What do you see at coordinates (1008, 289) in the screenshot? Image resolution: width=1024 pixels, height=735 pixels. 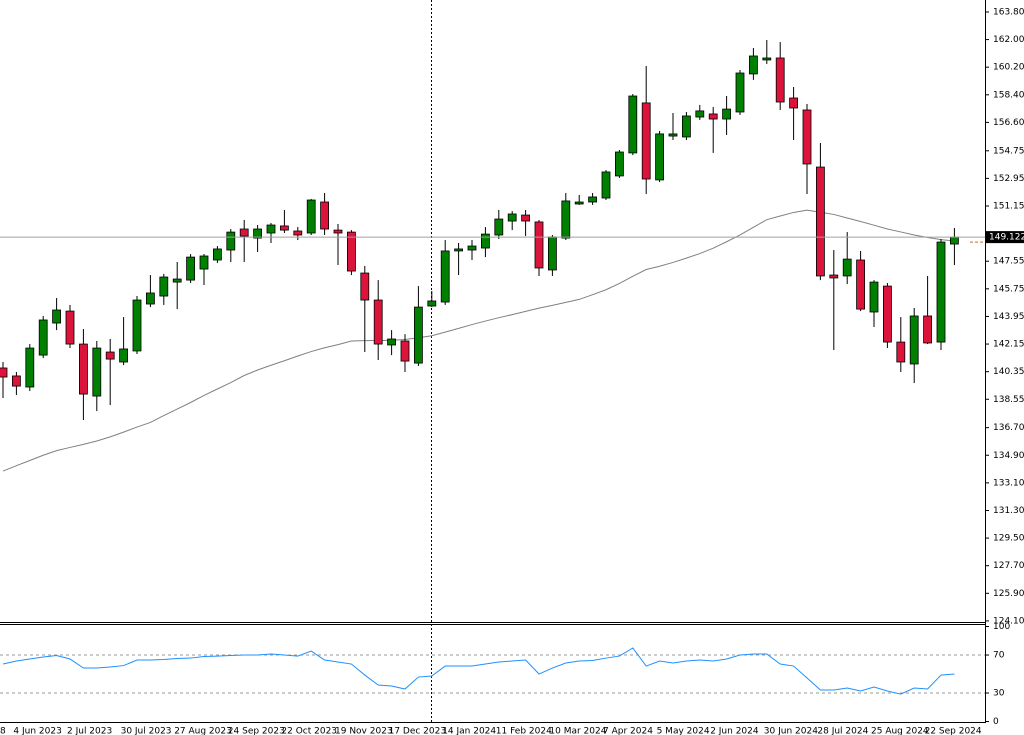 I see `y-tick-label: 145.750` at bounding box center [1008, 289].